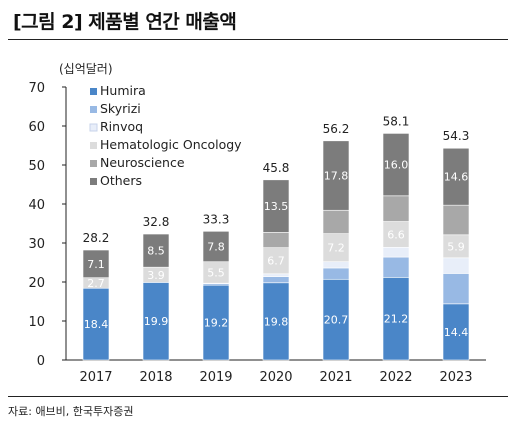 The image size is (516, 426). I want to click on x-tick-label: 2023, so click(455, 377).